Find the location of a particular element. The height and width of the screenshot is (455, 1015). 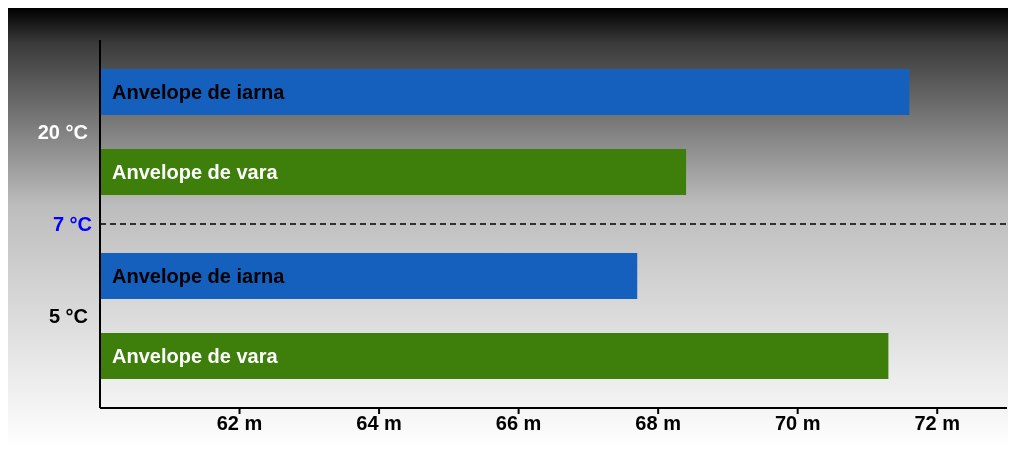

series-label: Anvelope de iarna is located at coordinates (199, 92).